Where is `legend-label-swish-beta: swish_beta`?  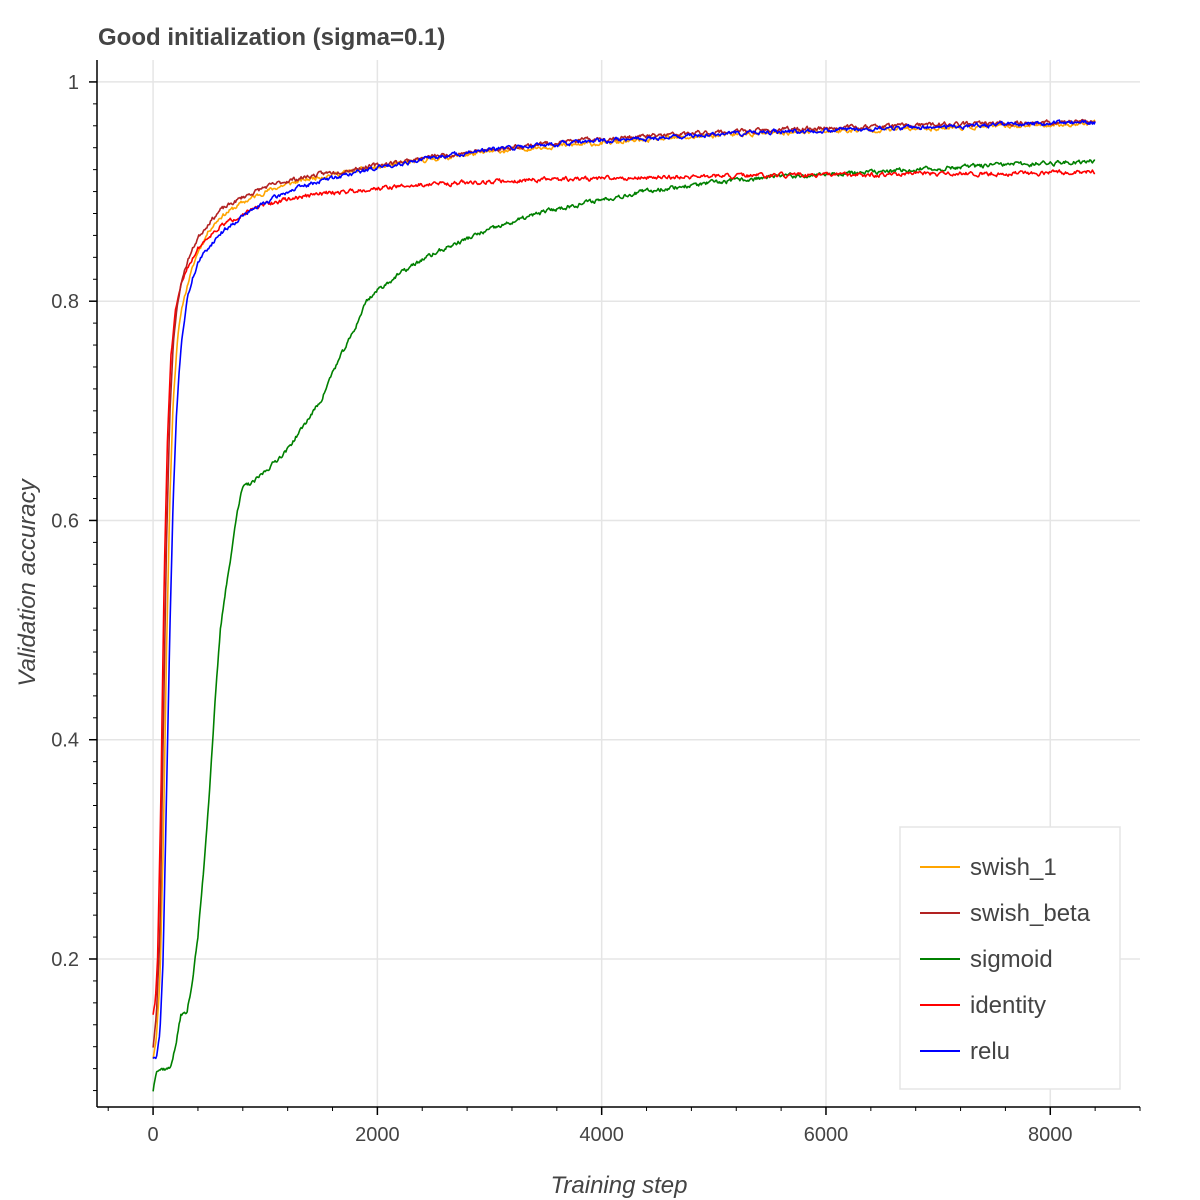 legend-label-swish-beta: swish_beta is located at coordinates (1030, 913).